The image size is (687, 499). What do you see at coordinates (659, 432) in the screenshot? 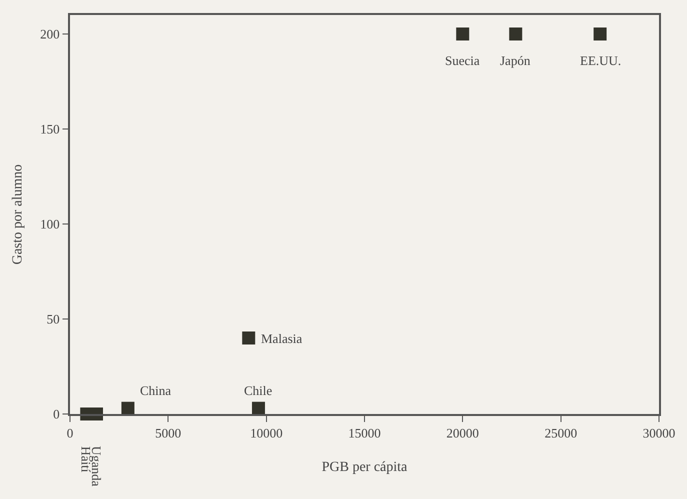
I see `x-tick-label: 30000` at bounding box center [659, 432].